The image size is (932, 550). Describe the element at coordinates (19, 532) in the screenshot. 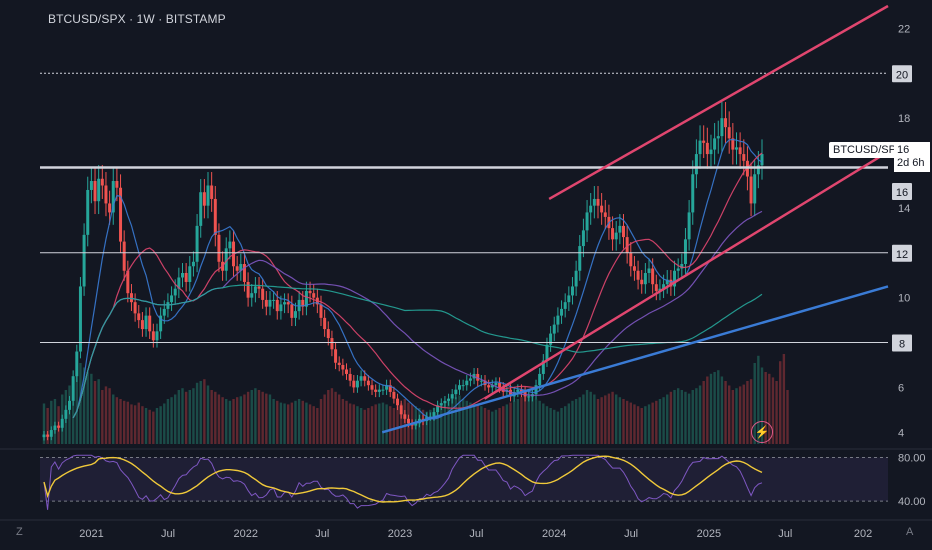

I see `timezone-button: Z` at that location.